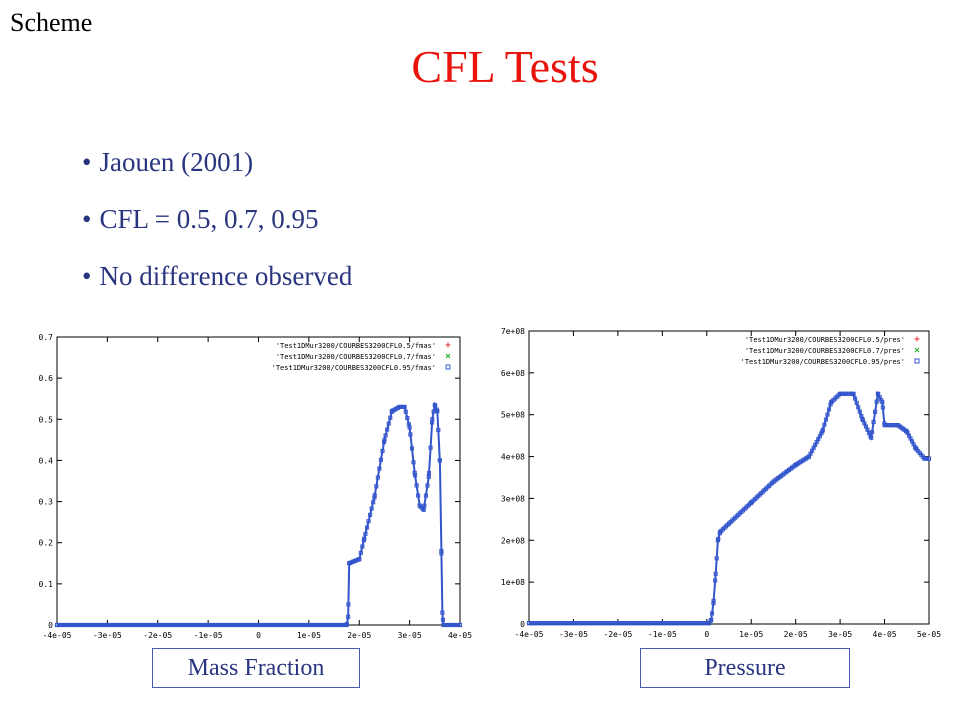 This screenshot has height=720, width=960. I want to click on series-curve, so click(258, 513).